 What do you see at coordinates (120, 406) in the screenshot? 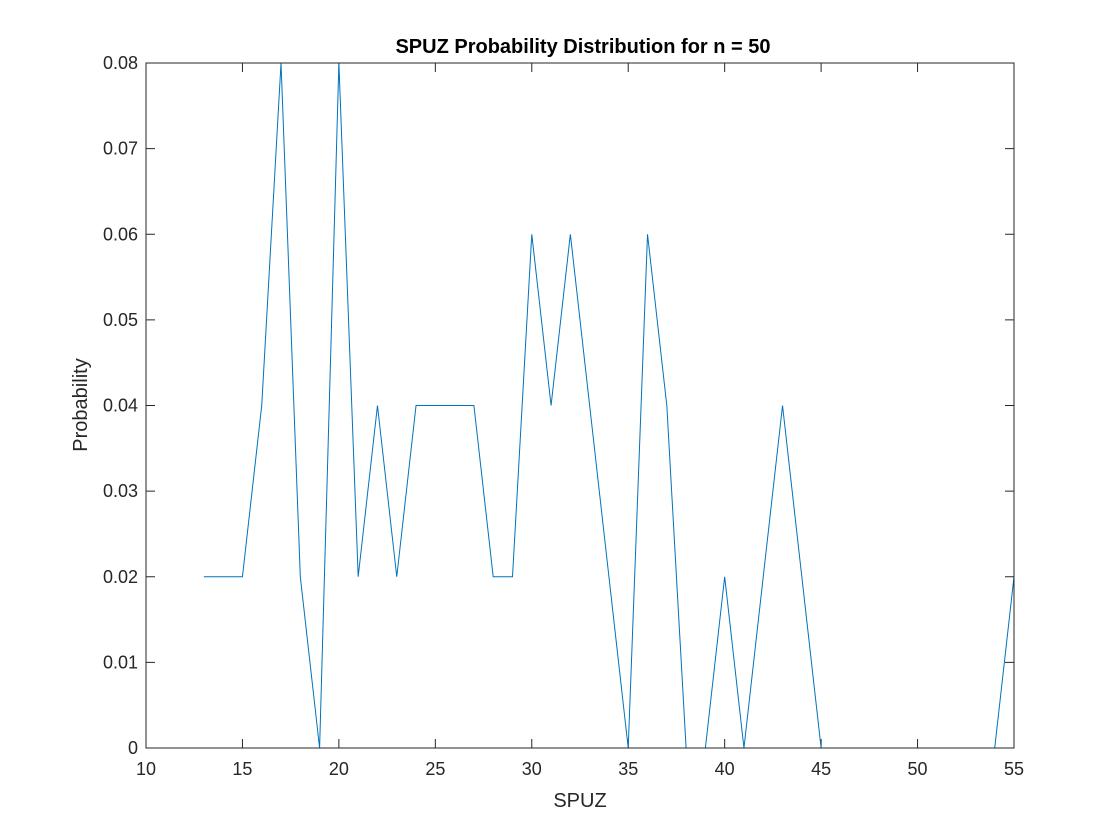
I see `y-tick-label: 0.04` at bounding box center [120, 406].